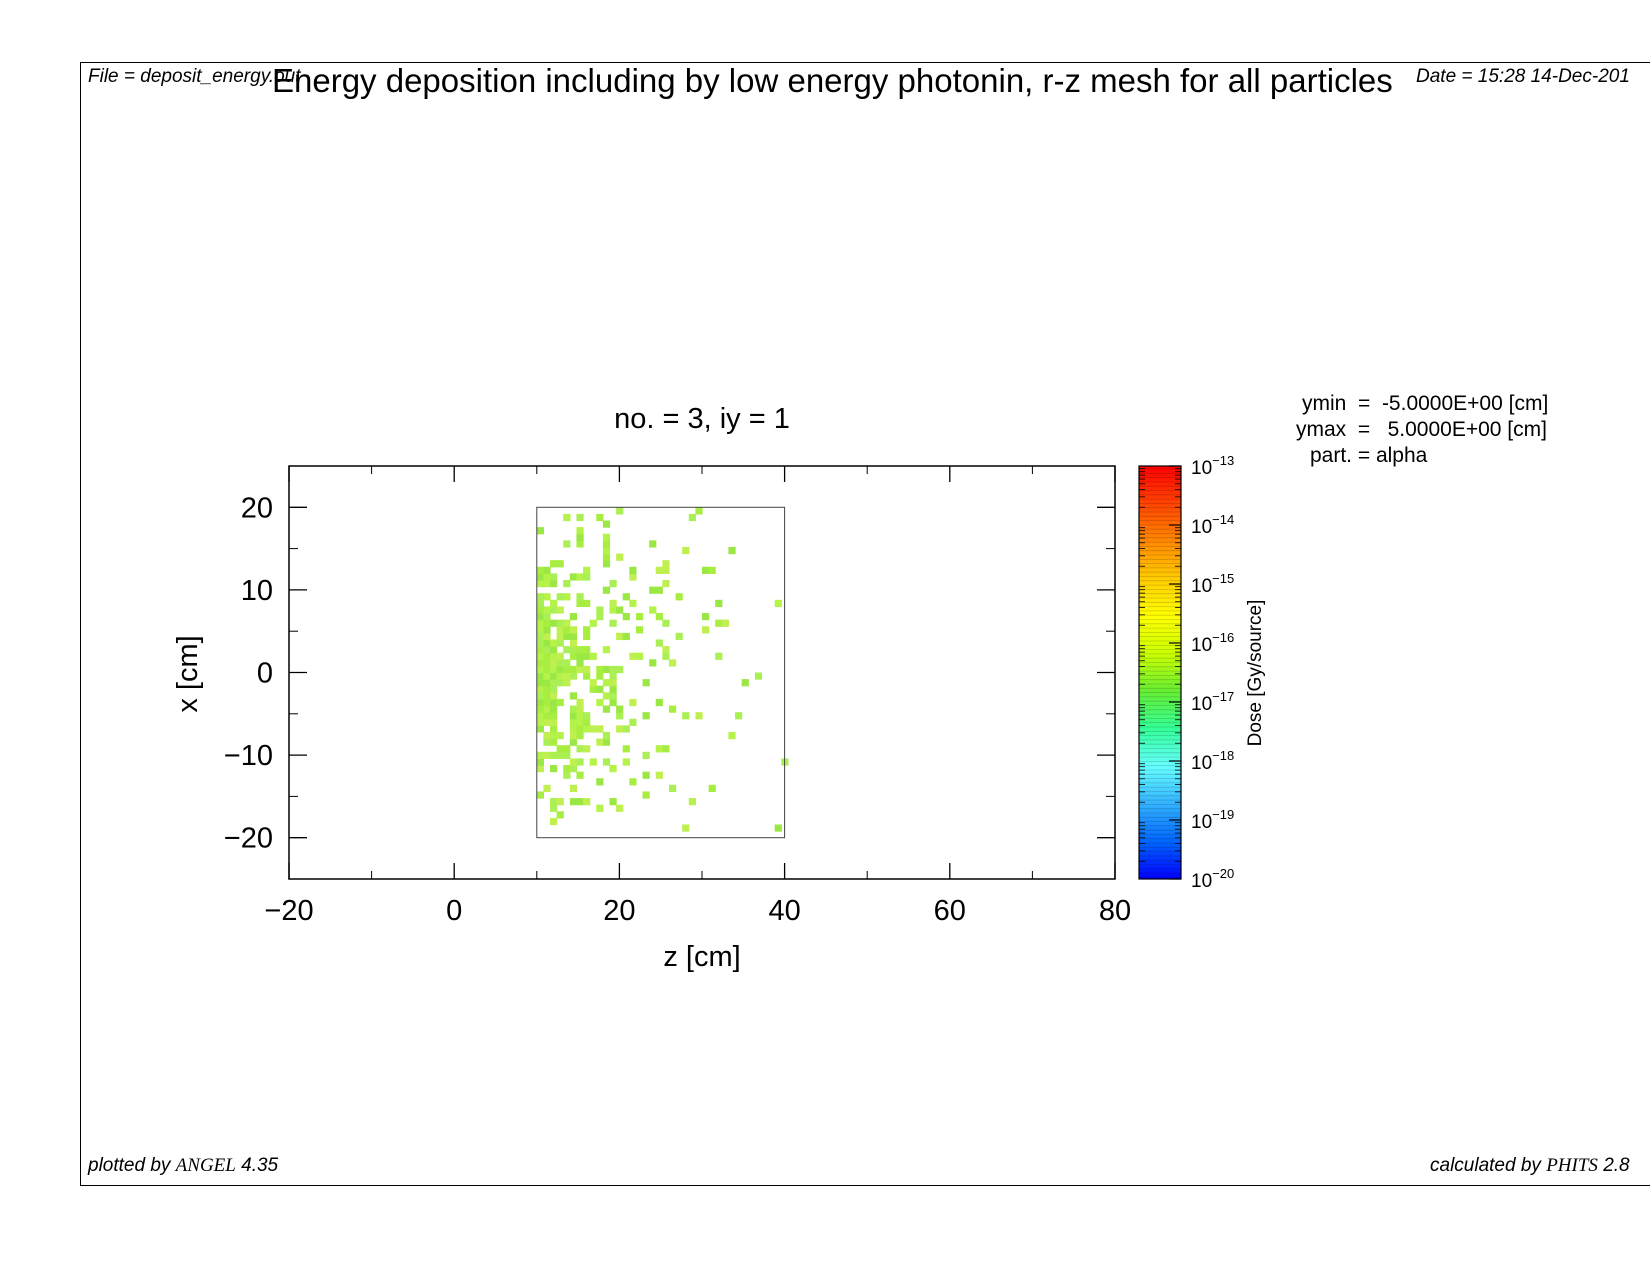  What do you see at coordinates (1212, 702) in the screenshot?
I see `colorbar-tick-label: 10−17` at bounding box center [1212, 702].